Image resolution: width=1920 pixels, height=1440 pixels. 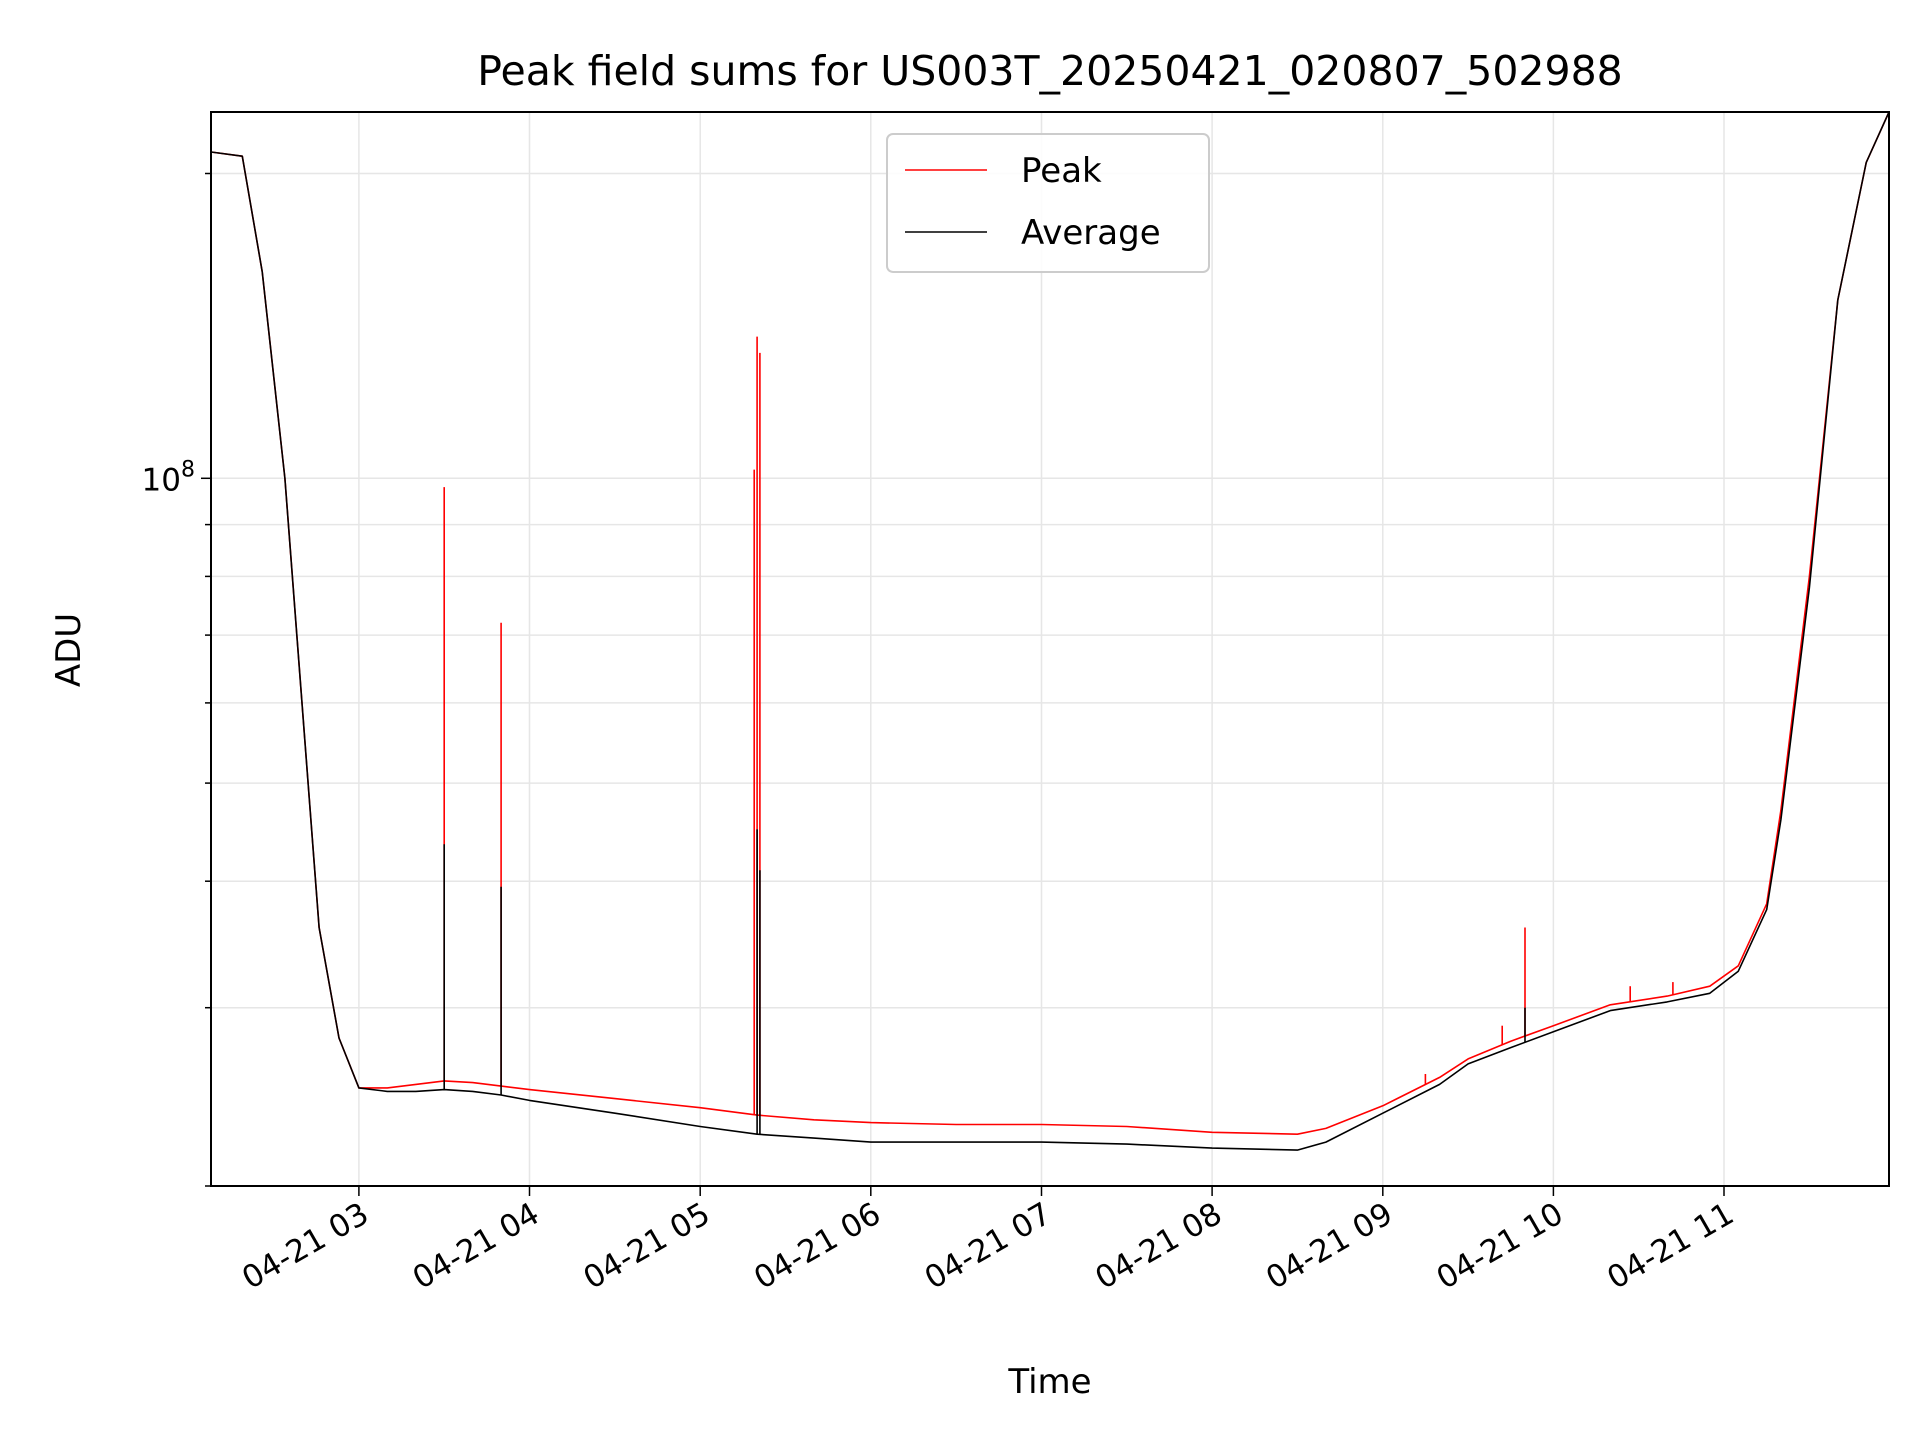 What do you see at coordinates (1091, 233) in the screenshot?
I see `legend-label-average: Average` at bounding box center [1091, 233].